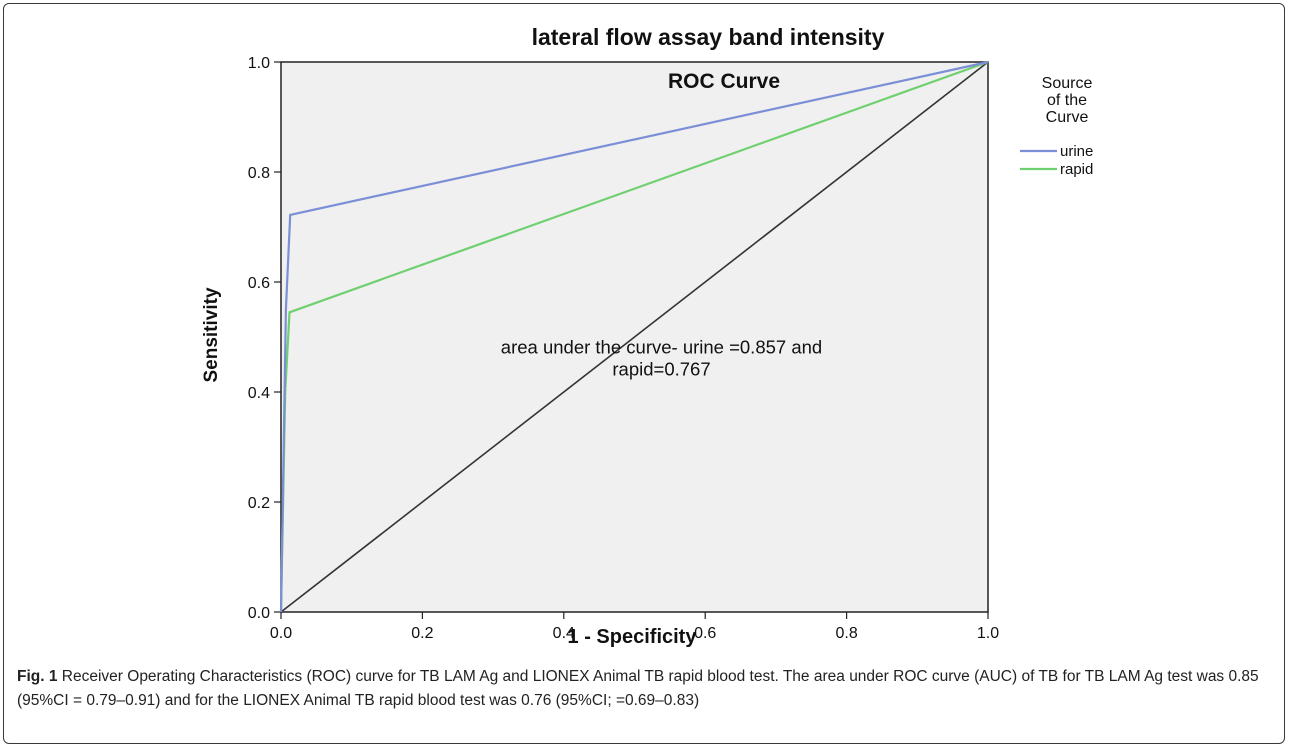 The image size is (1290, 749). What do you see at coordinates (1067, 83) in the screenshot?
I see `legend-title-line: Source` at bounding box center [1067, 83].